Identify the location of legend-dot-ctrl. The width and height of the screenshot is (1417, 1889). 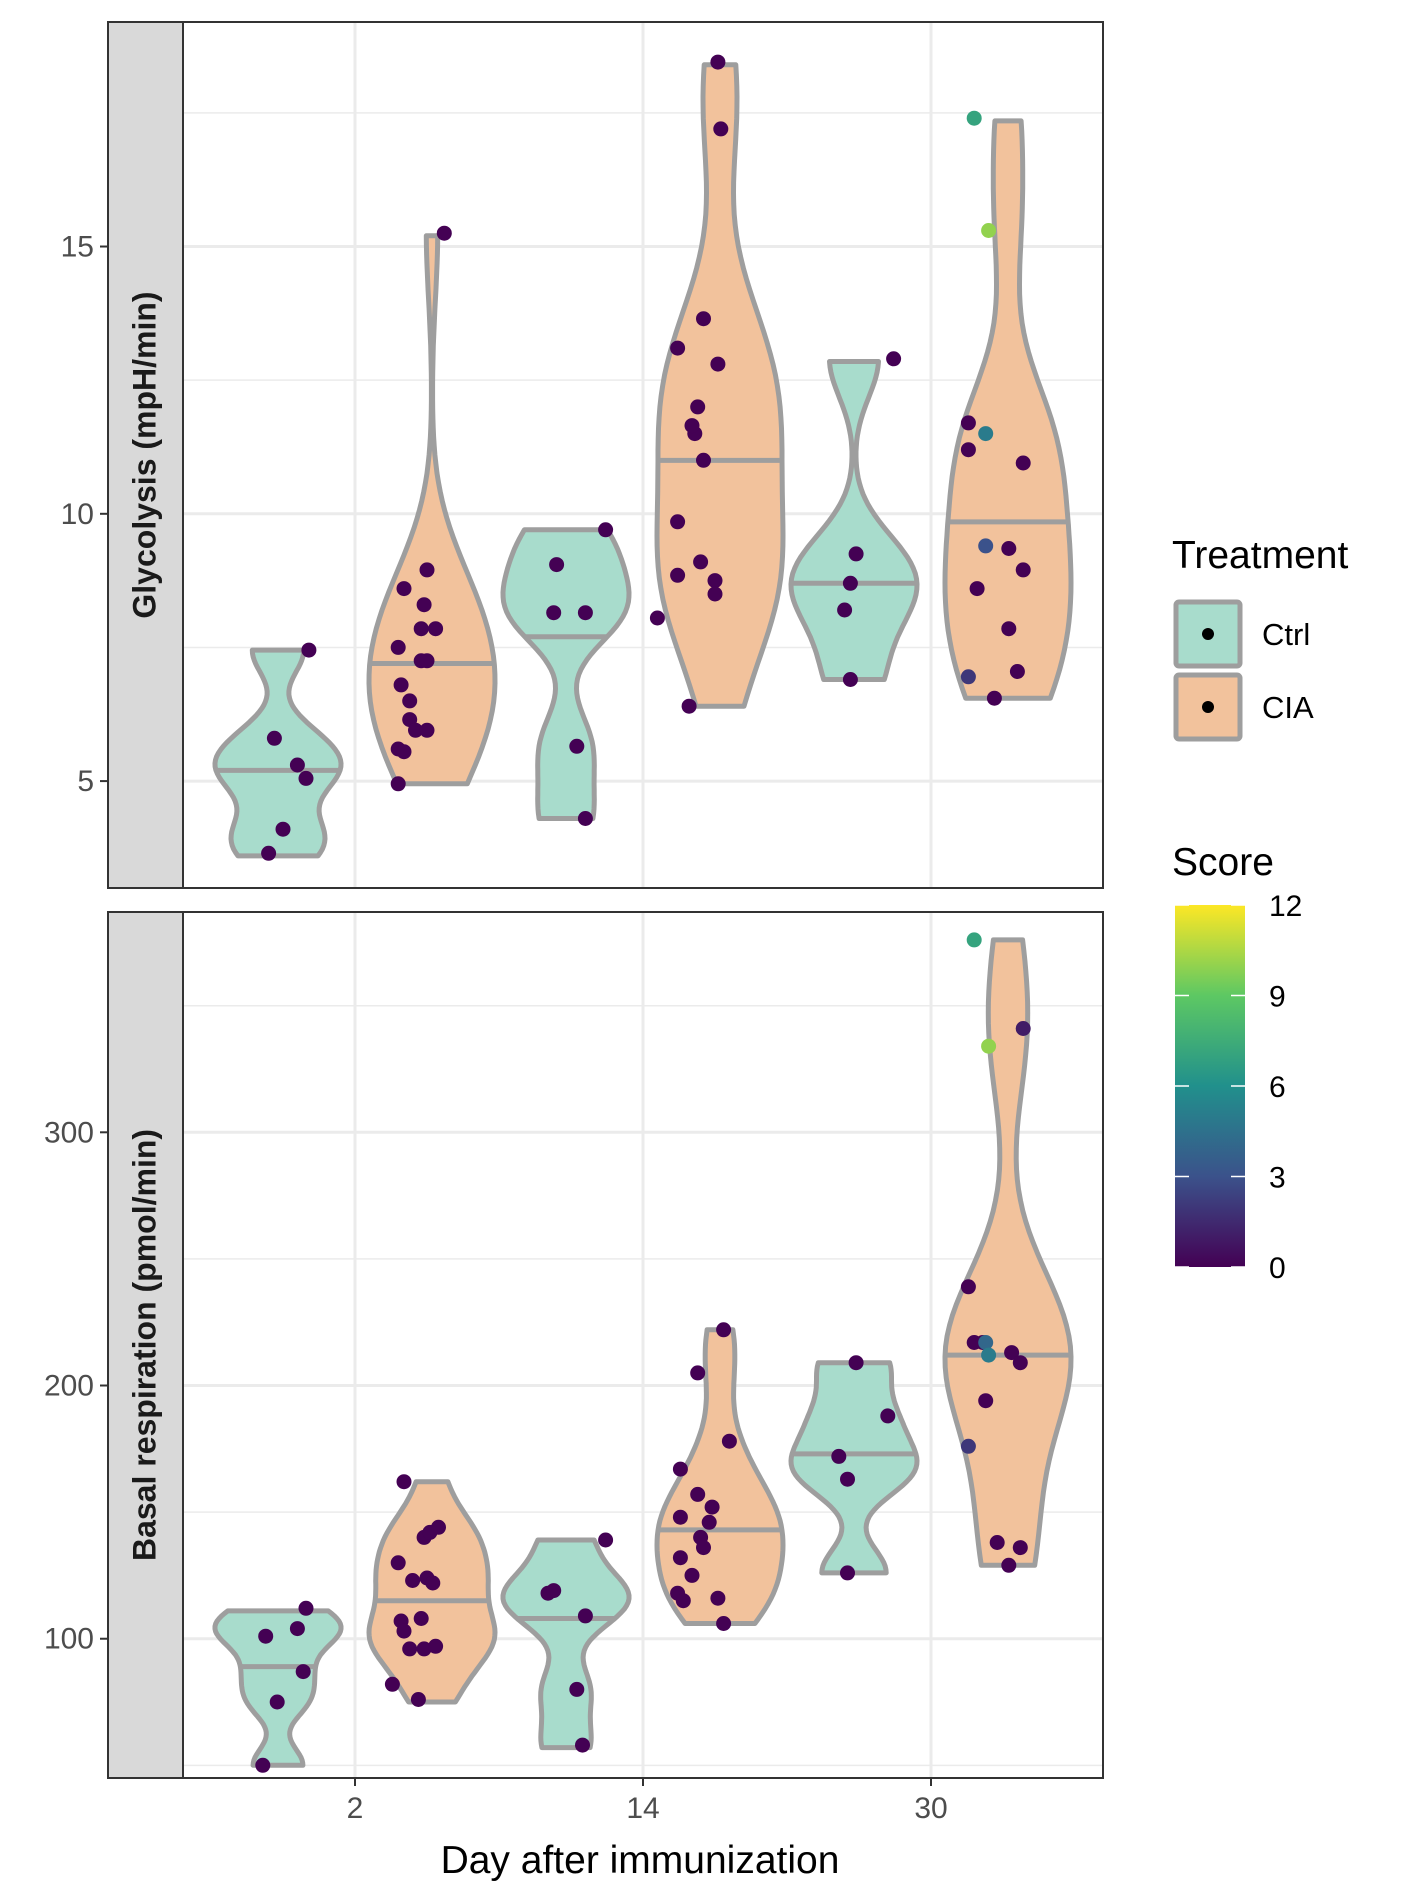
(1208, 634).